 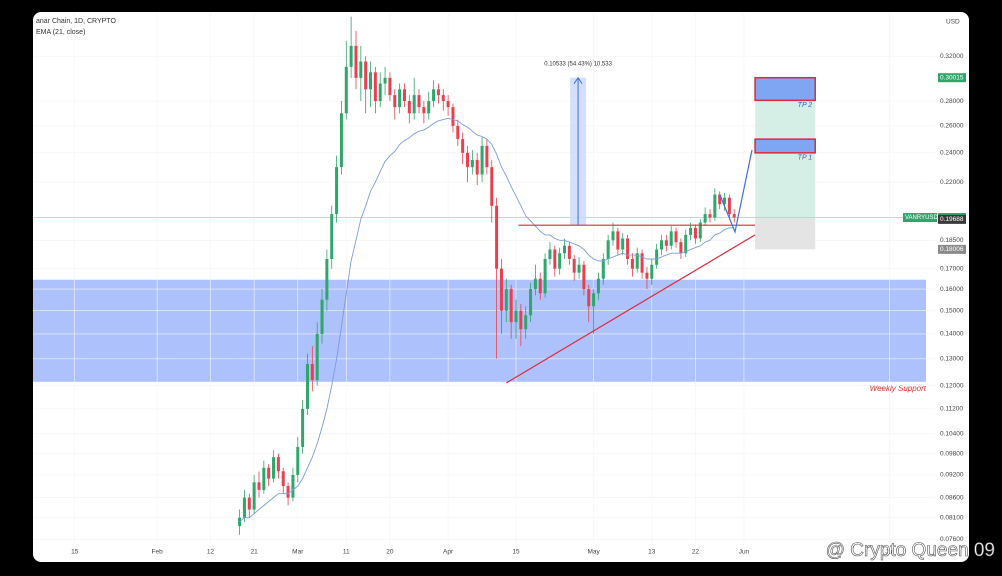 What do you see at coordinates (952, 517) in the screenshot?
I see `y-tick-label: 0.08100` at bounding box center [952, 517].